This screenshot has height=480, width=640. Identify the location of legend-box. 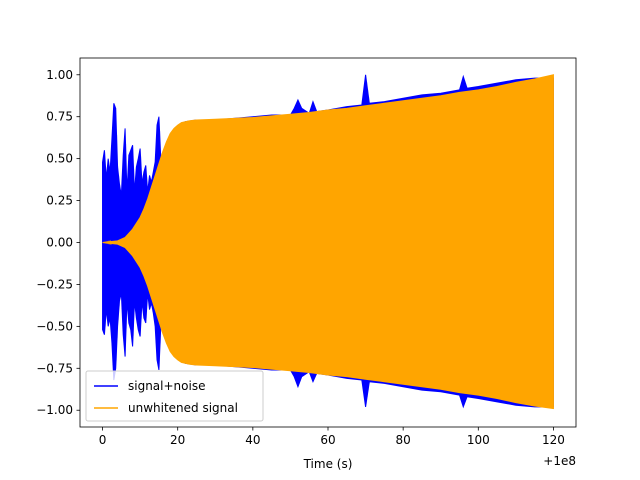
(174, 396).